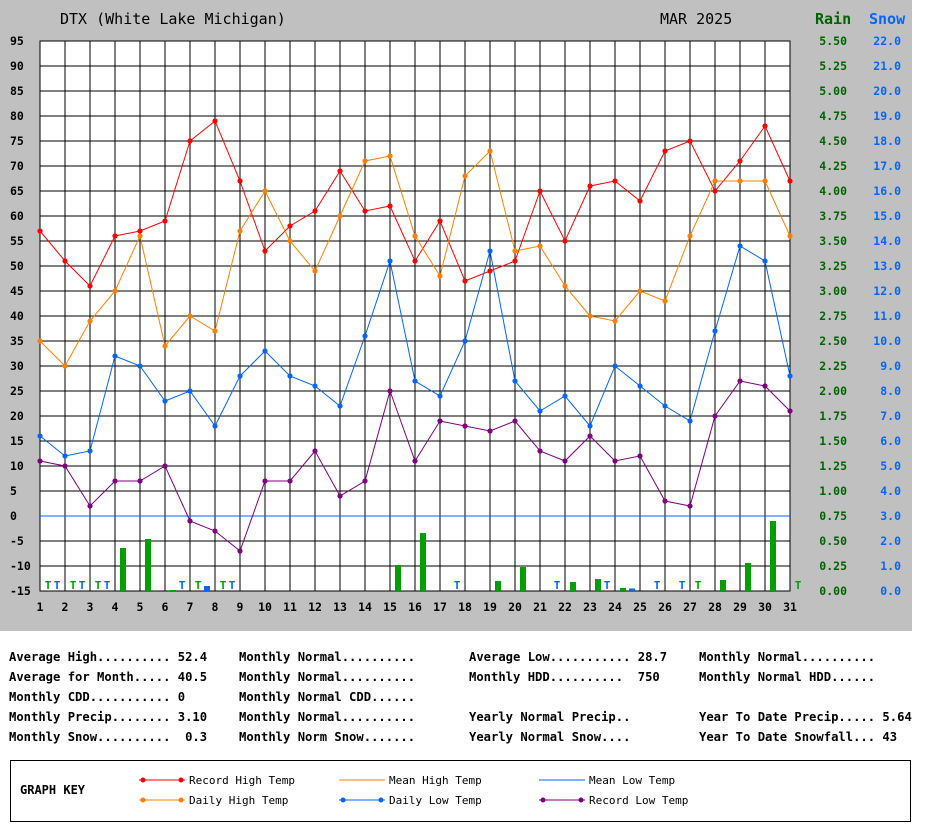 Image resolution: width=940 pixels, height=830 pixels. Describe the element at coordinates (833, 491) in the screenshot. I see `rain-tick-label: 1.00` at that location.